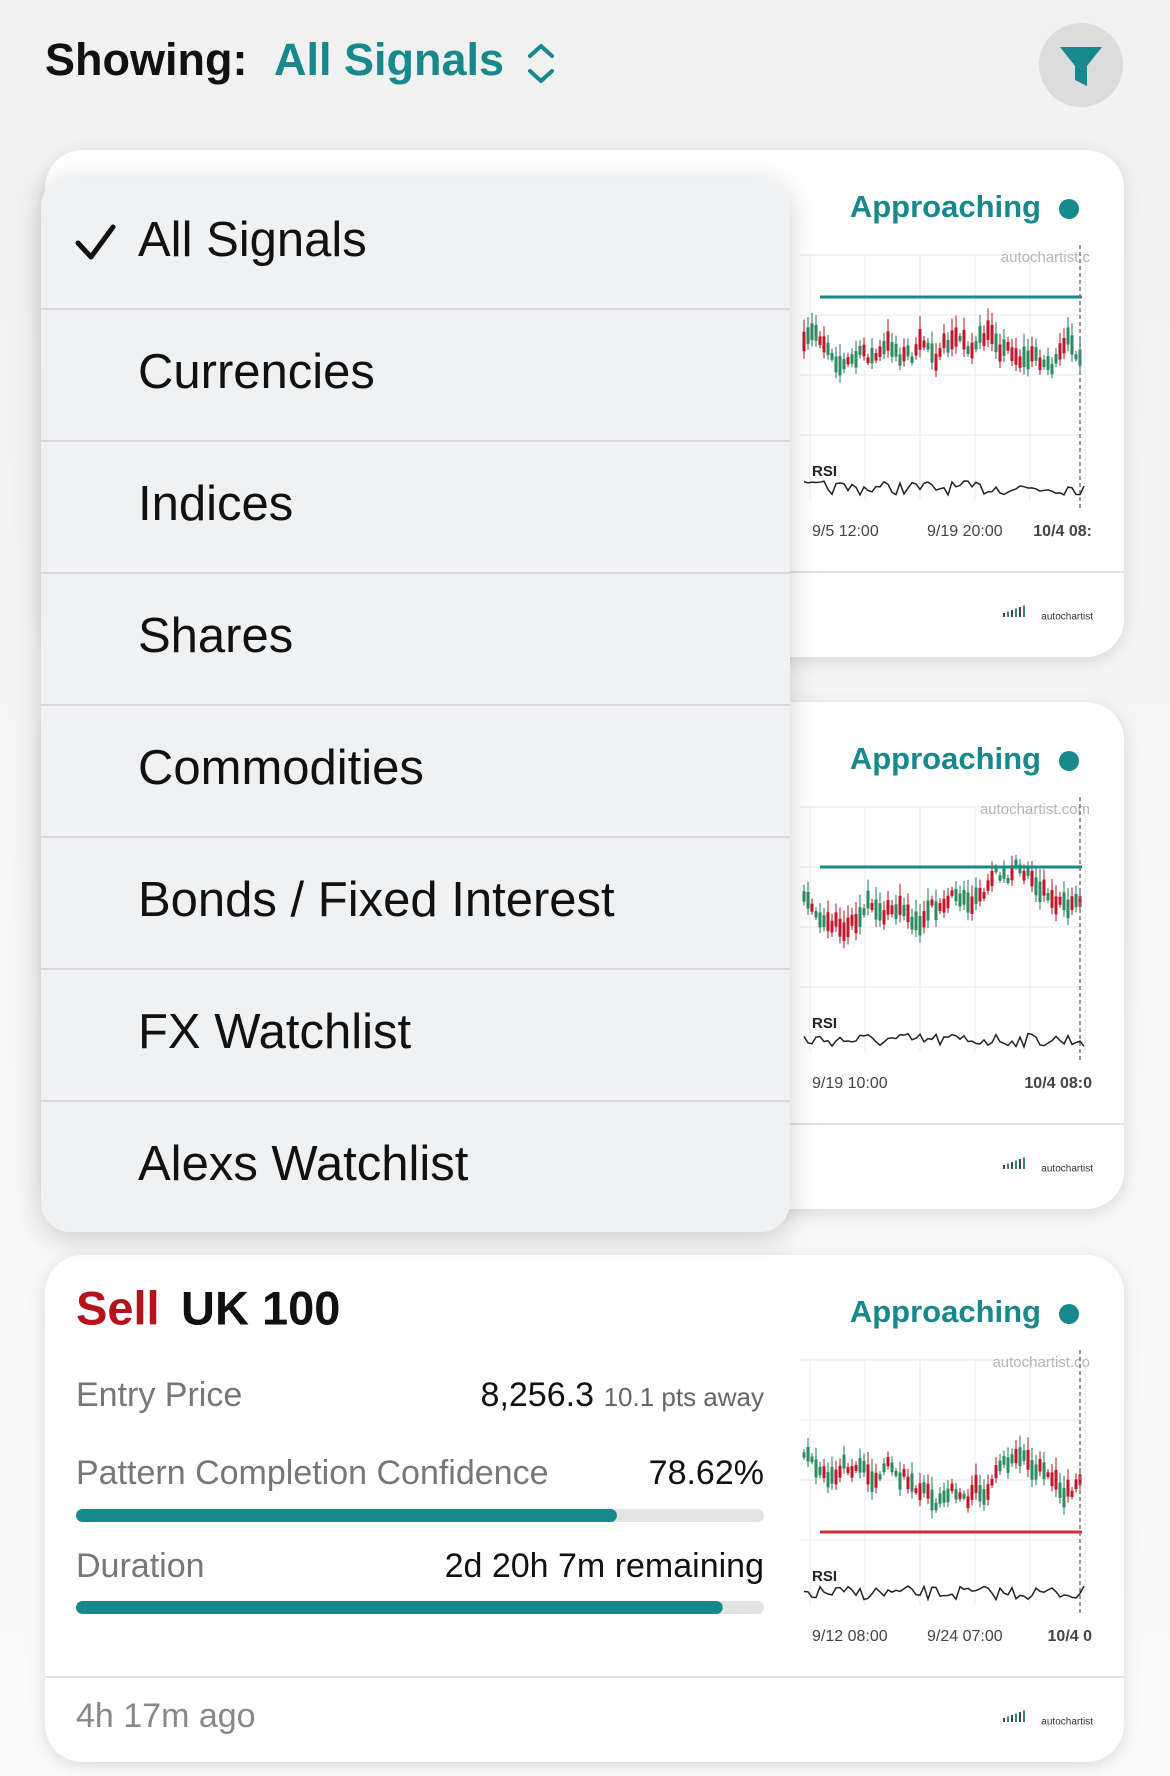 This screenshot has height=1776, width=1170. I want to click on entry-label: Entry Price, so click(159, 1395).